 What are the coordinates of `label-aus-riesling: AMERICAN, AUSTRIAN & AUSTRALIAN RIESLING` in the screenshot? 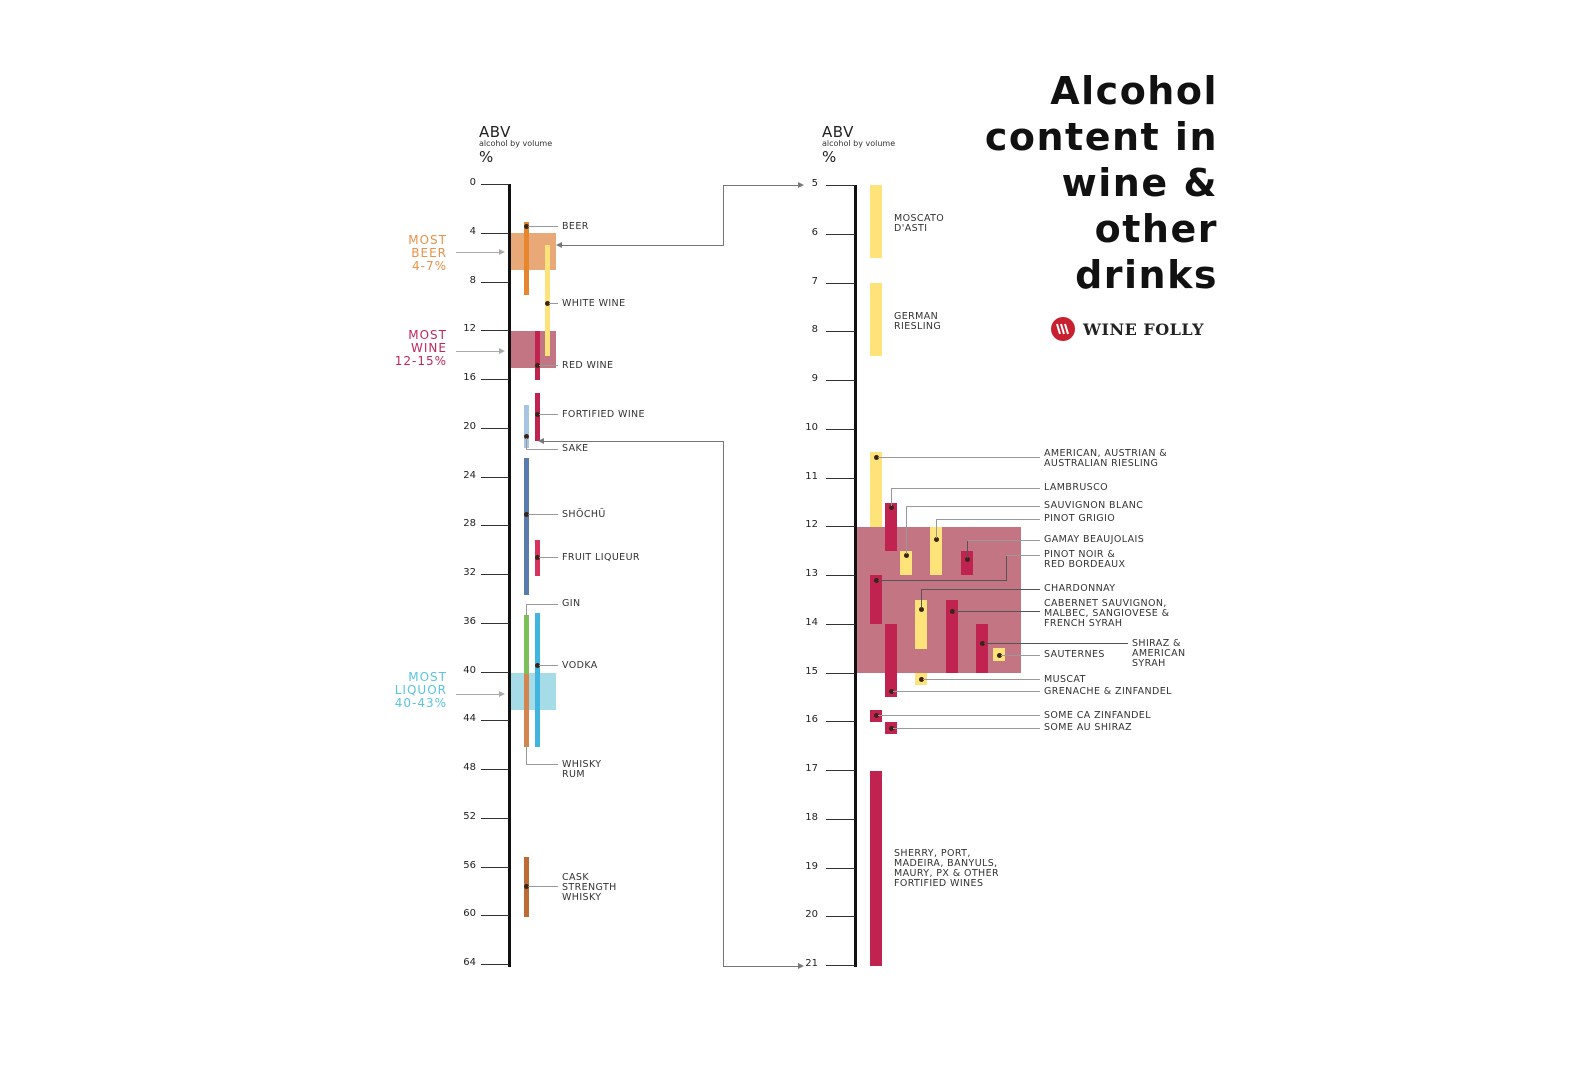 It's located at (1105, 459).